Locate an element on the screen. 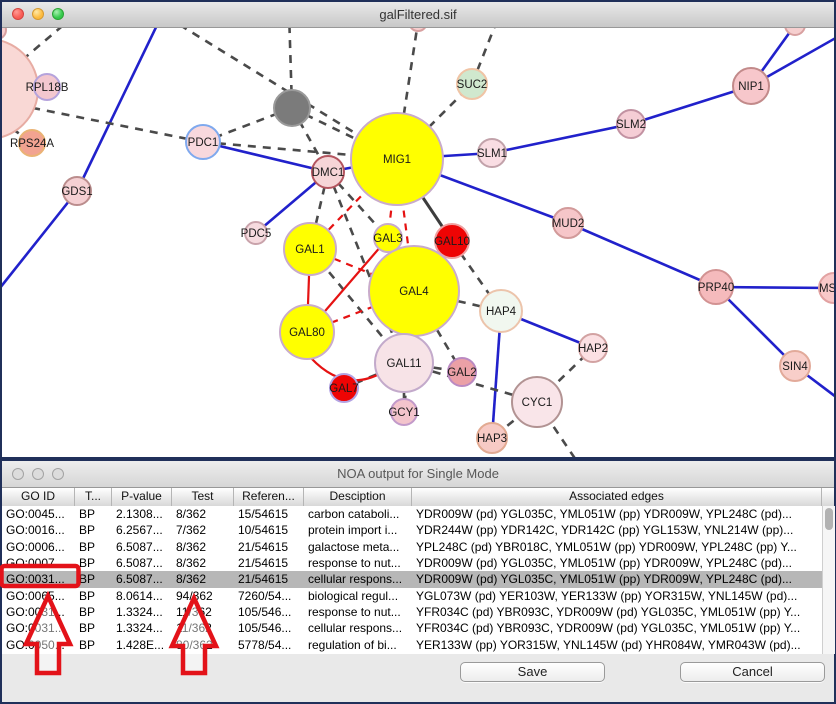  node-GCY1 is located at coordinates (404, 412).